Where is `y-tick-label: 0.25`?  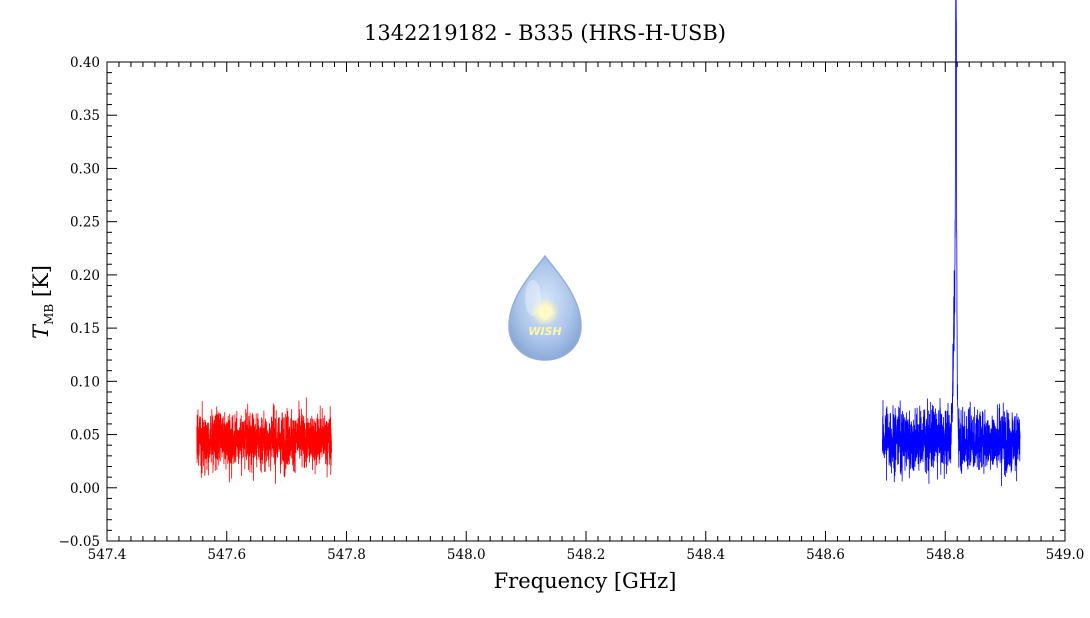
y-tick-label: 0.25 is located at coordinates (85, 223).